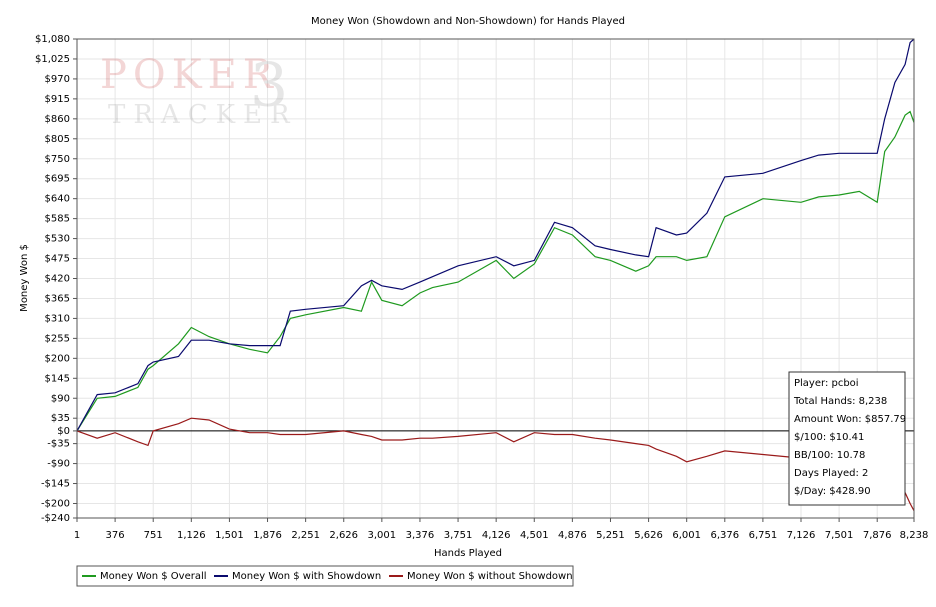 Image resolution: width=936 pixels, height=607 pixels. What do you see at coordinates (57, 239) in the screenshot?
I see `y-tick-label: $530` at bounding box center [57, 239].